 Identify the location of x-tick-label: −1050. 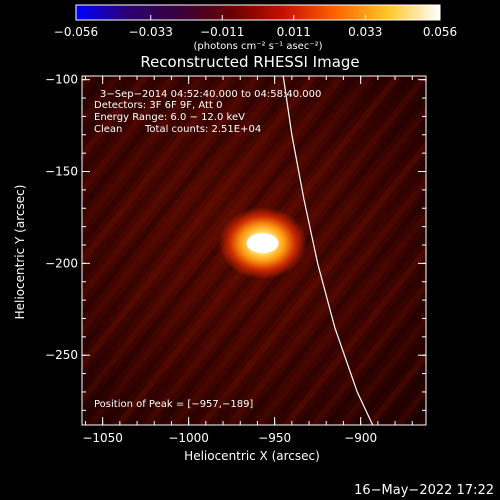
(102, 438).